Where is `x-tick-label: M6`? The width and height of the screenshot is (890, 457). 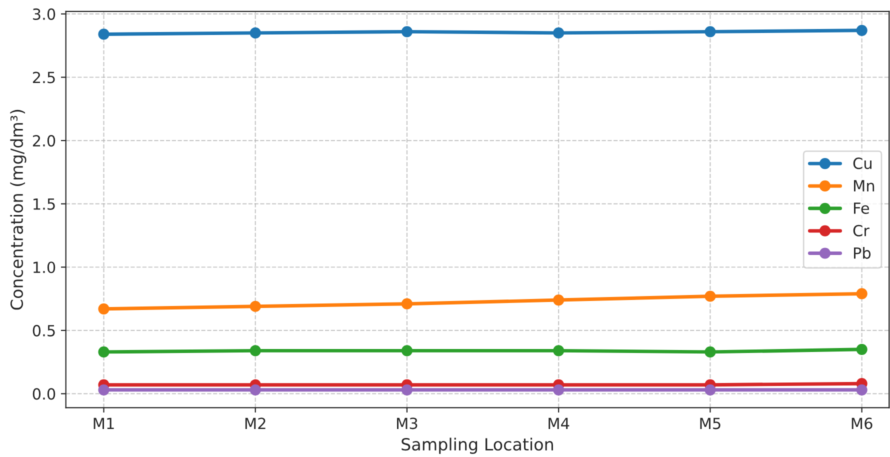 x-tick-label: M6 is located at coordinates (862, 424).